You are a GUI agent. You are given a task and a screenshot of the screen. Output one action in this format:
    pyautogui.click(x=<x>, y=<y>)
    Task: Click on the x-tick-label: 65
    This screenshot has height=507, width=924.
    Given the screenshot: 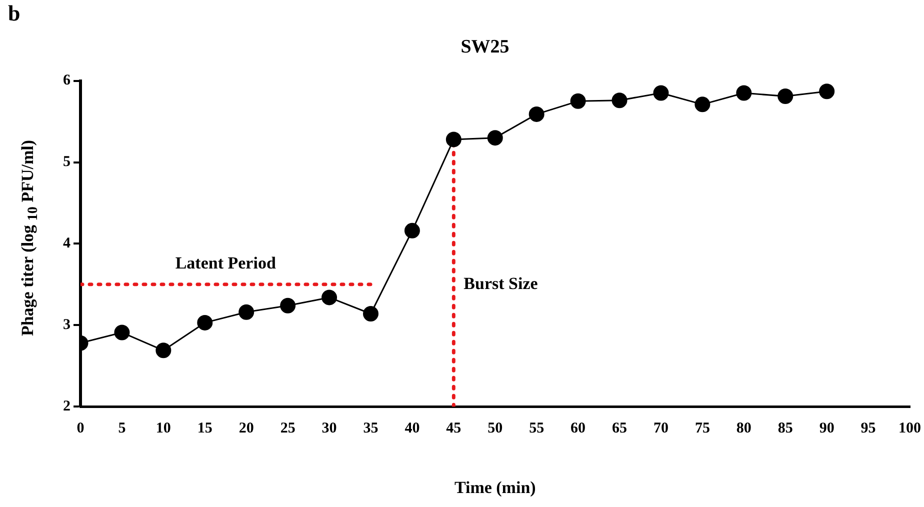 What is the action you would take?
    pyautogui.click(x=620, y=428)
    